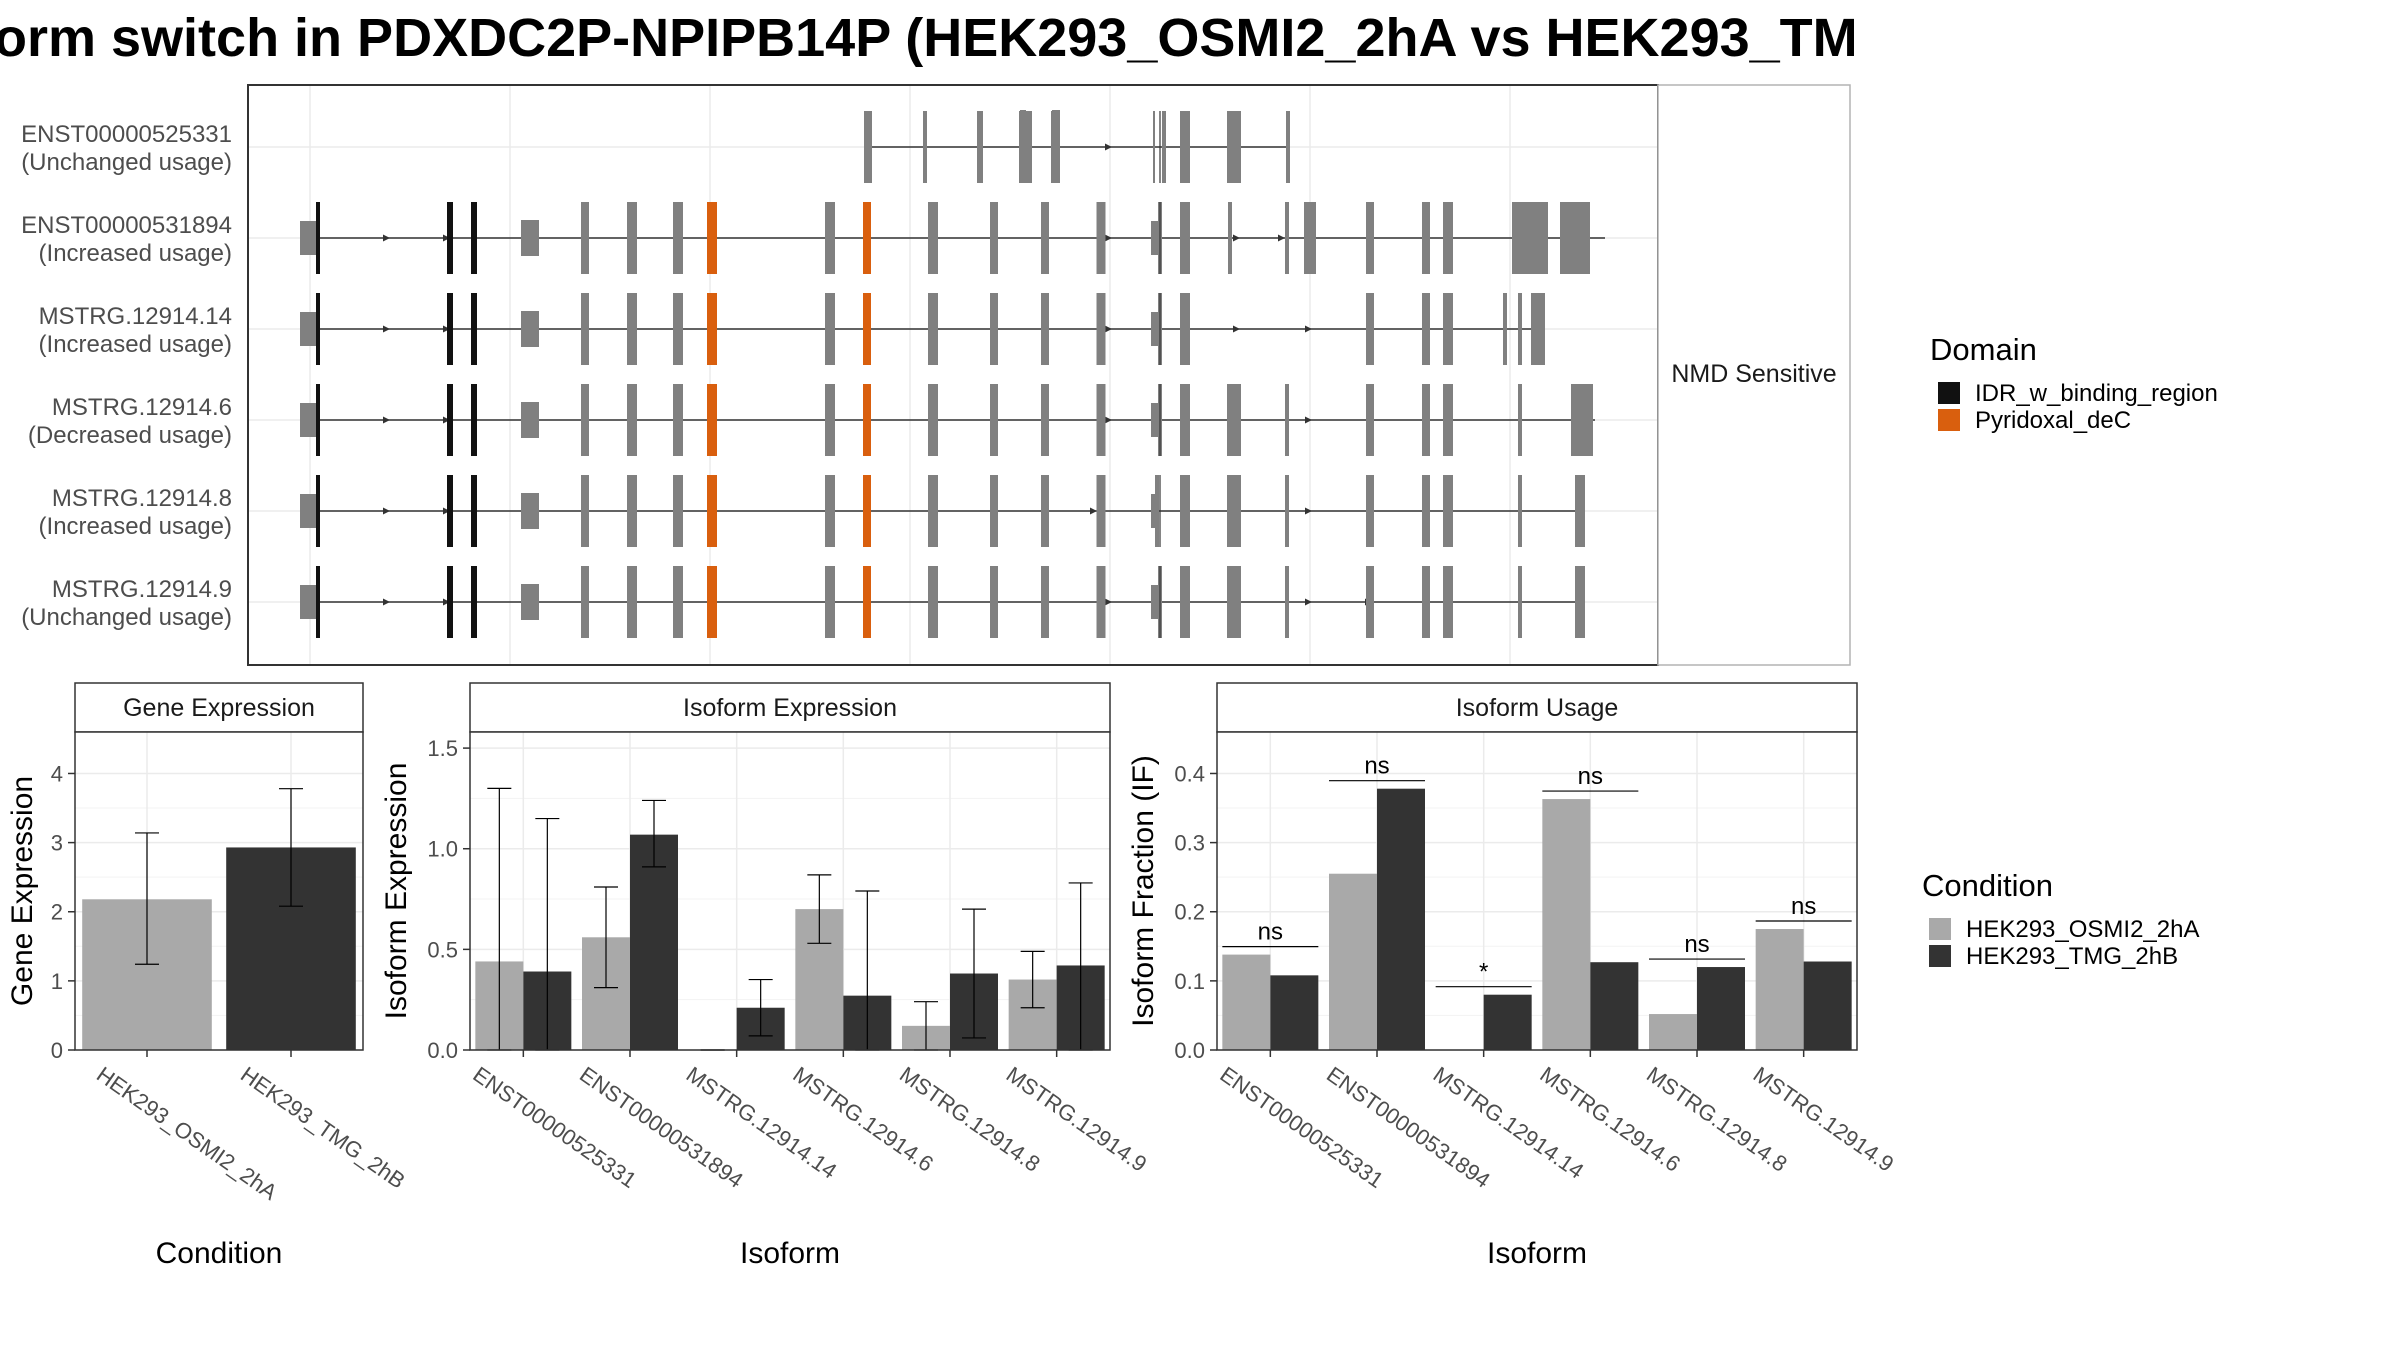 This screenshot has width=2400, height=1350. What do you see at coordinates (1754, 375) in the screenshot?
I see `nmd-side-strip` at bounding box center [1754, 375].